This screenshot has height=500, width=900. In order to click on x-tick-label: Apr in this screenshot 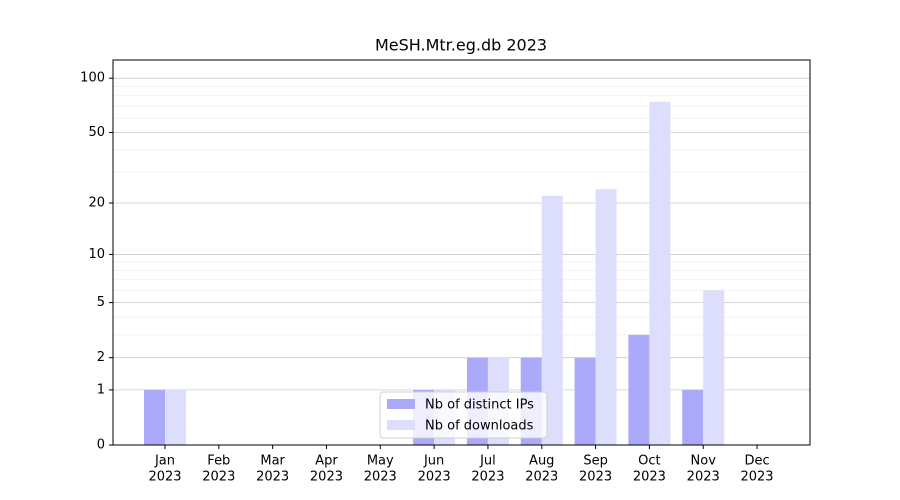, I will do `click(326, 461)`.